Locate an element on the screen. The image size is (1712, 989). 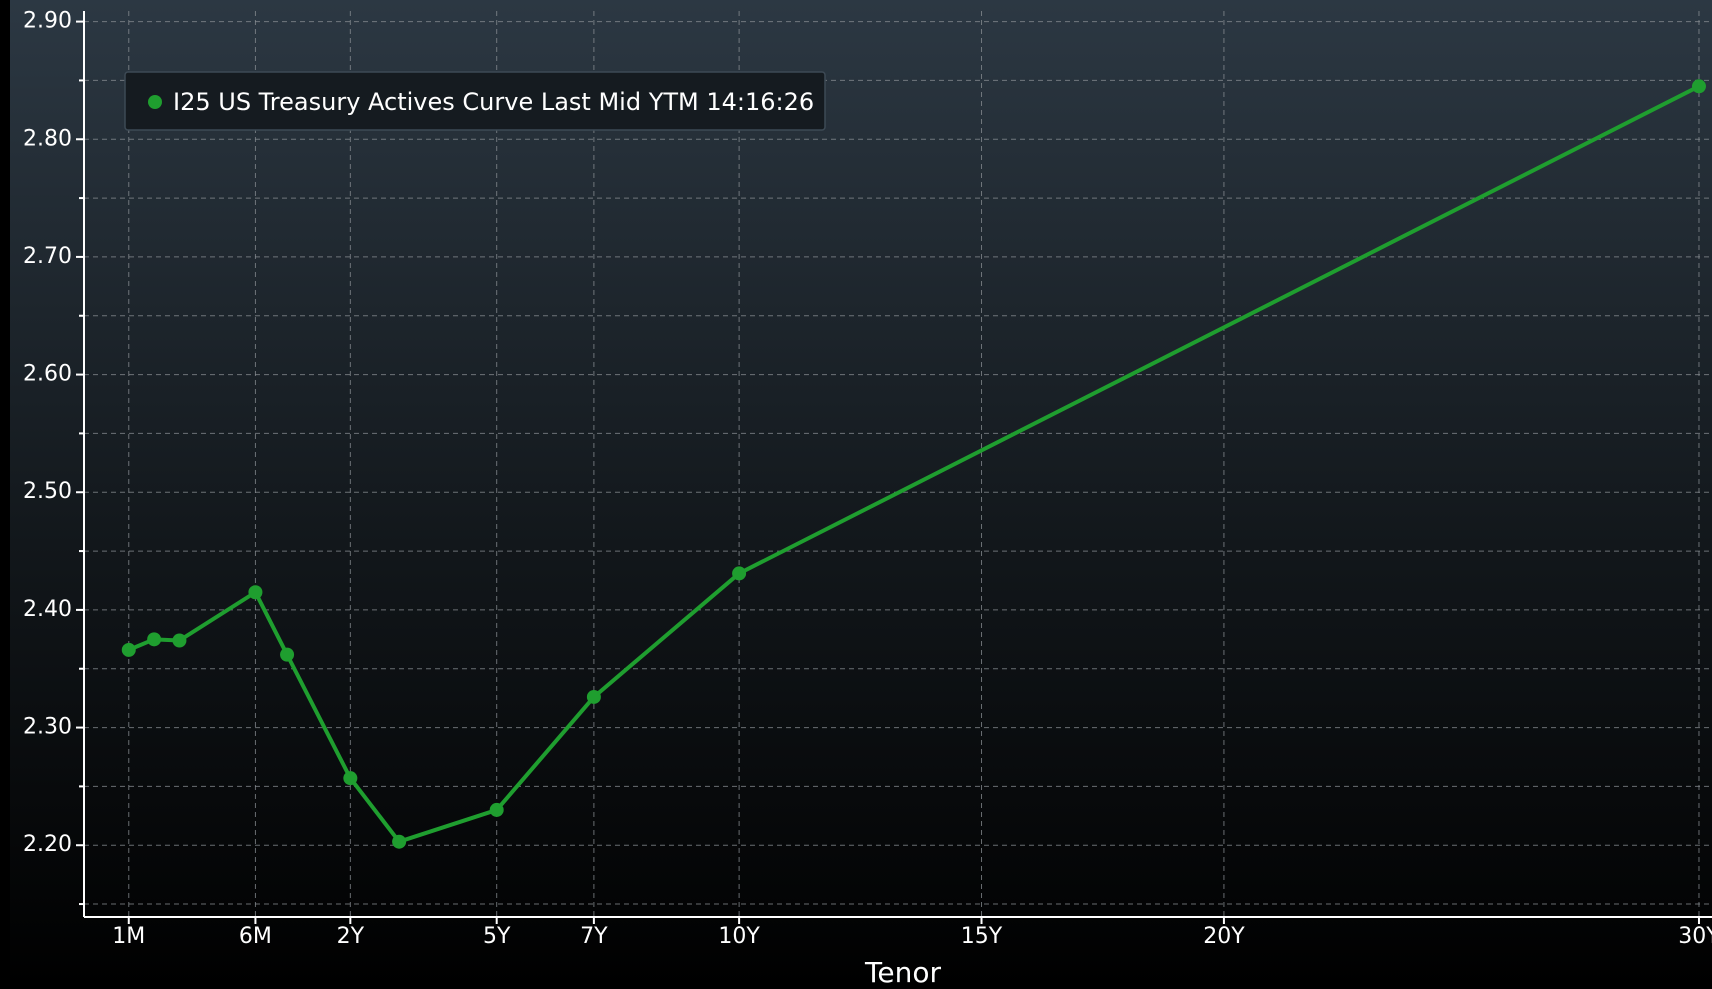
y-tick-label: 2.60 is located at coordinates (47, 374).